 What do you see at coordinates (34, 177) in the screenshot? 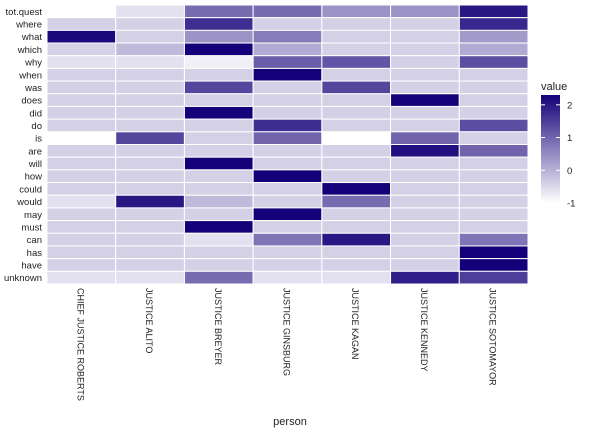
I see `y-tick-label: how` at bounding box center [34, 177].